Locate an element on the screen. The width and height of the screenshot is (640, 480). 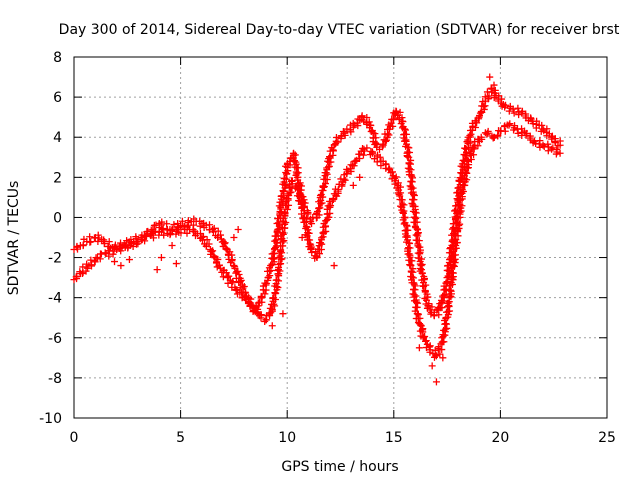
y-tick-label: -10 is located at coordinates (50, 419).